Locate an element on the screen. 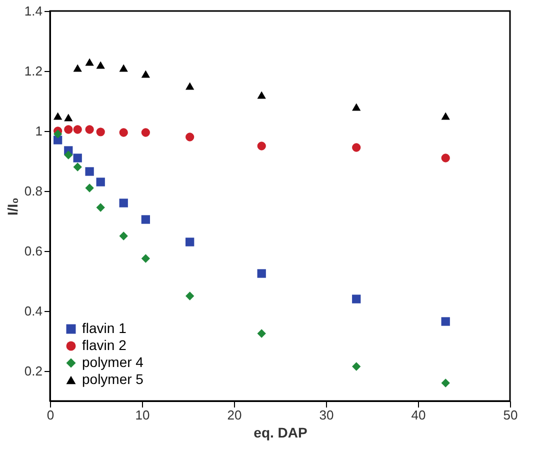 The height and width of the screenshot is (476, 557). x-tick-label: 30 is located at coordinates (326, 415).